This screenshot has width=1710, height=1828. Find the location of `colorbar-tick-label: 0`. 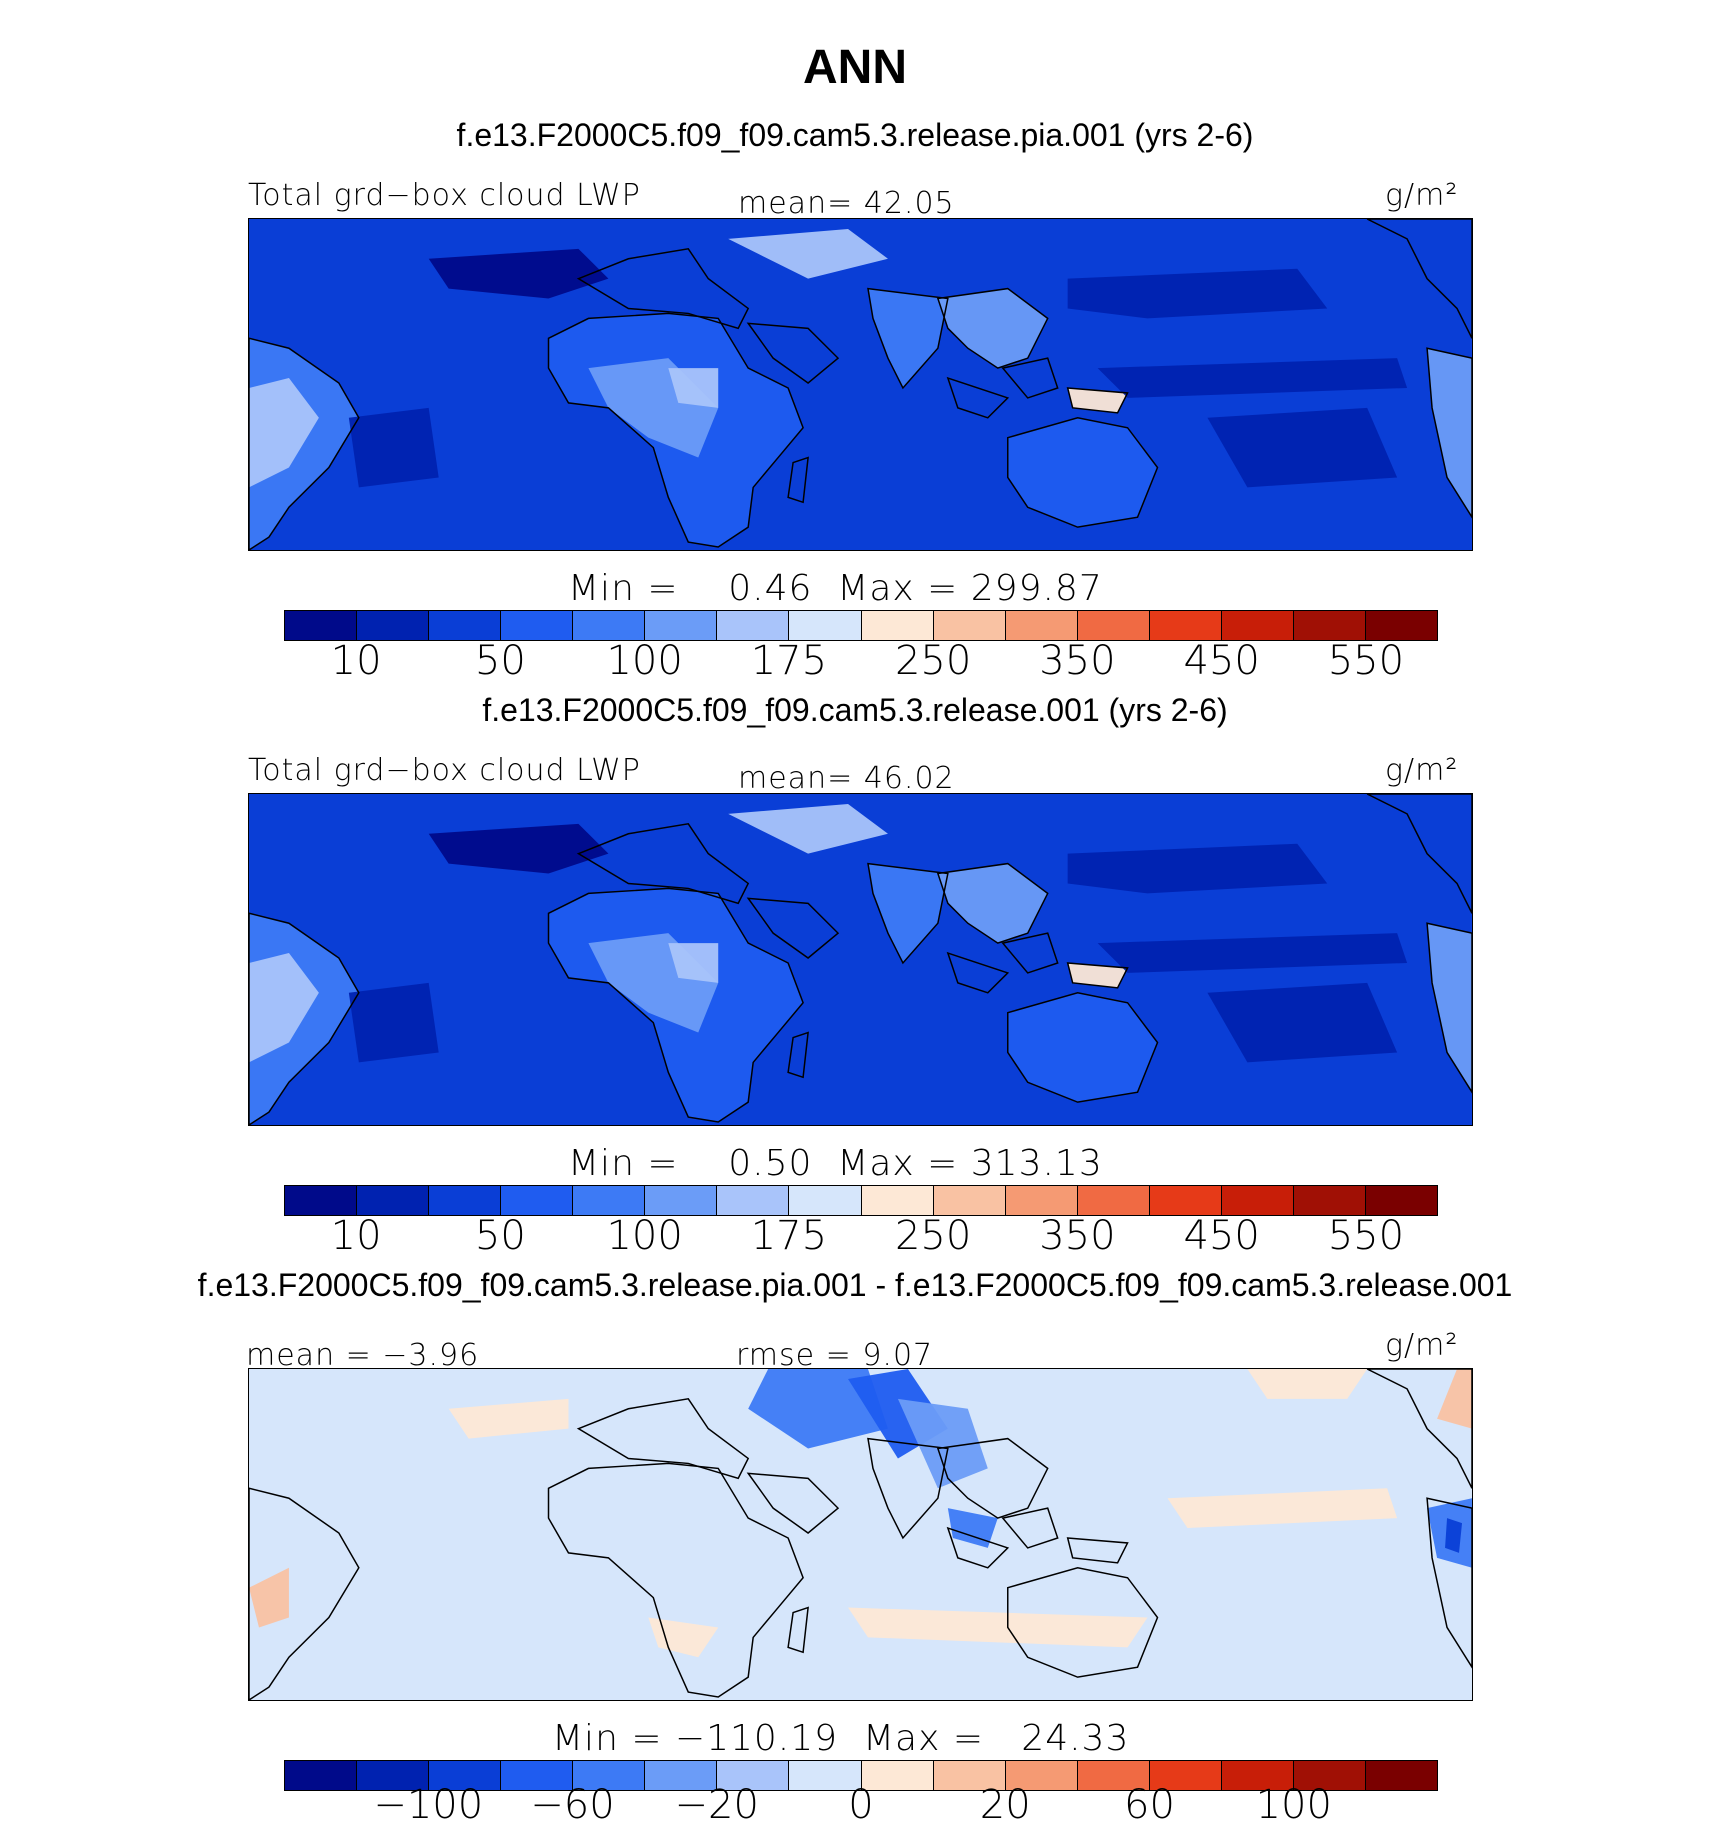

colorbar-tick-label: 0 is located at coordinates (861, 1805).